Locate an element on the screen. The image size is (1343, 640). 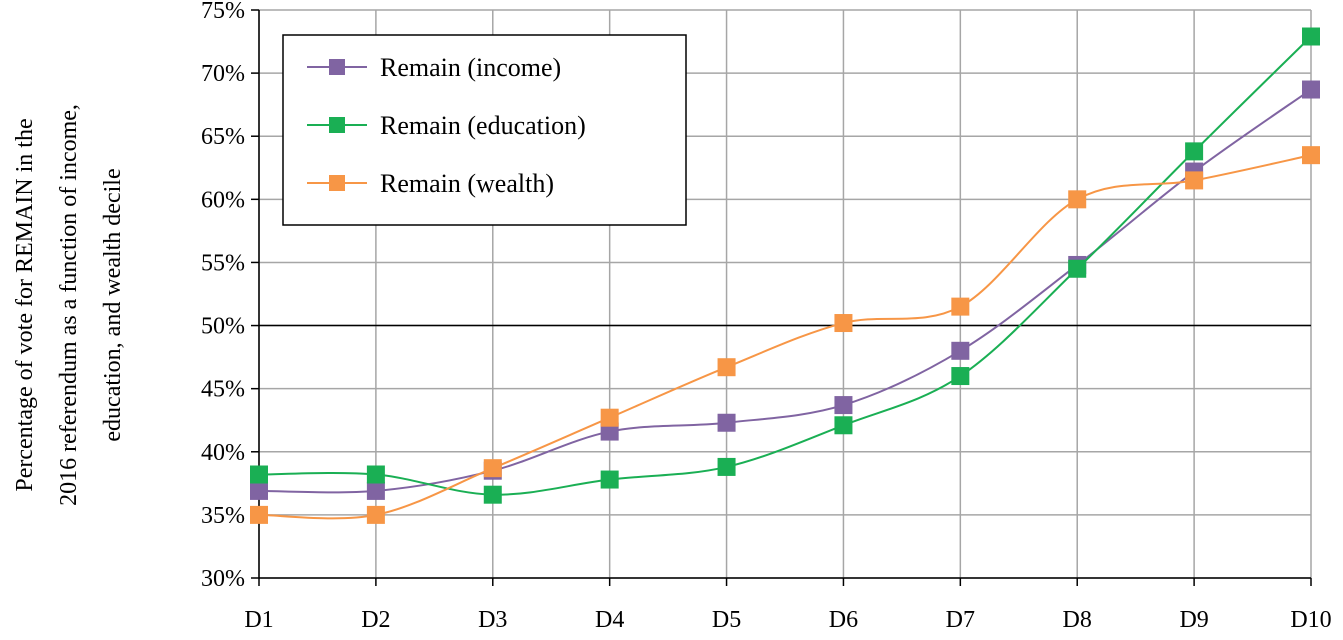
y-tick-label: 40% is located at coordinates (223, 453).